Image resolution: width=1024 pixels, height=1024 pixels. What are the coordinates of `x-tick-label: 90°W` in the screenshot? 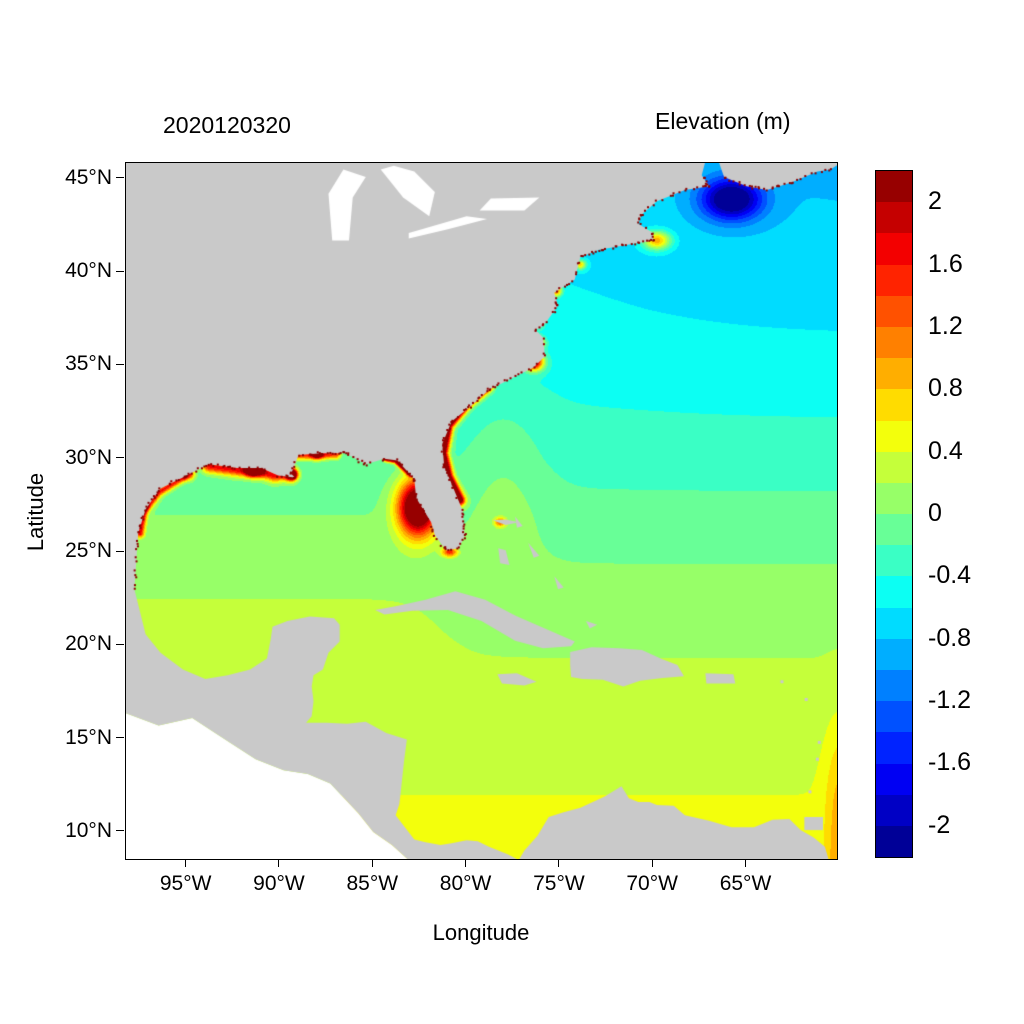 It's located at (279, 883).